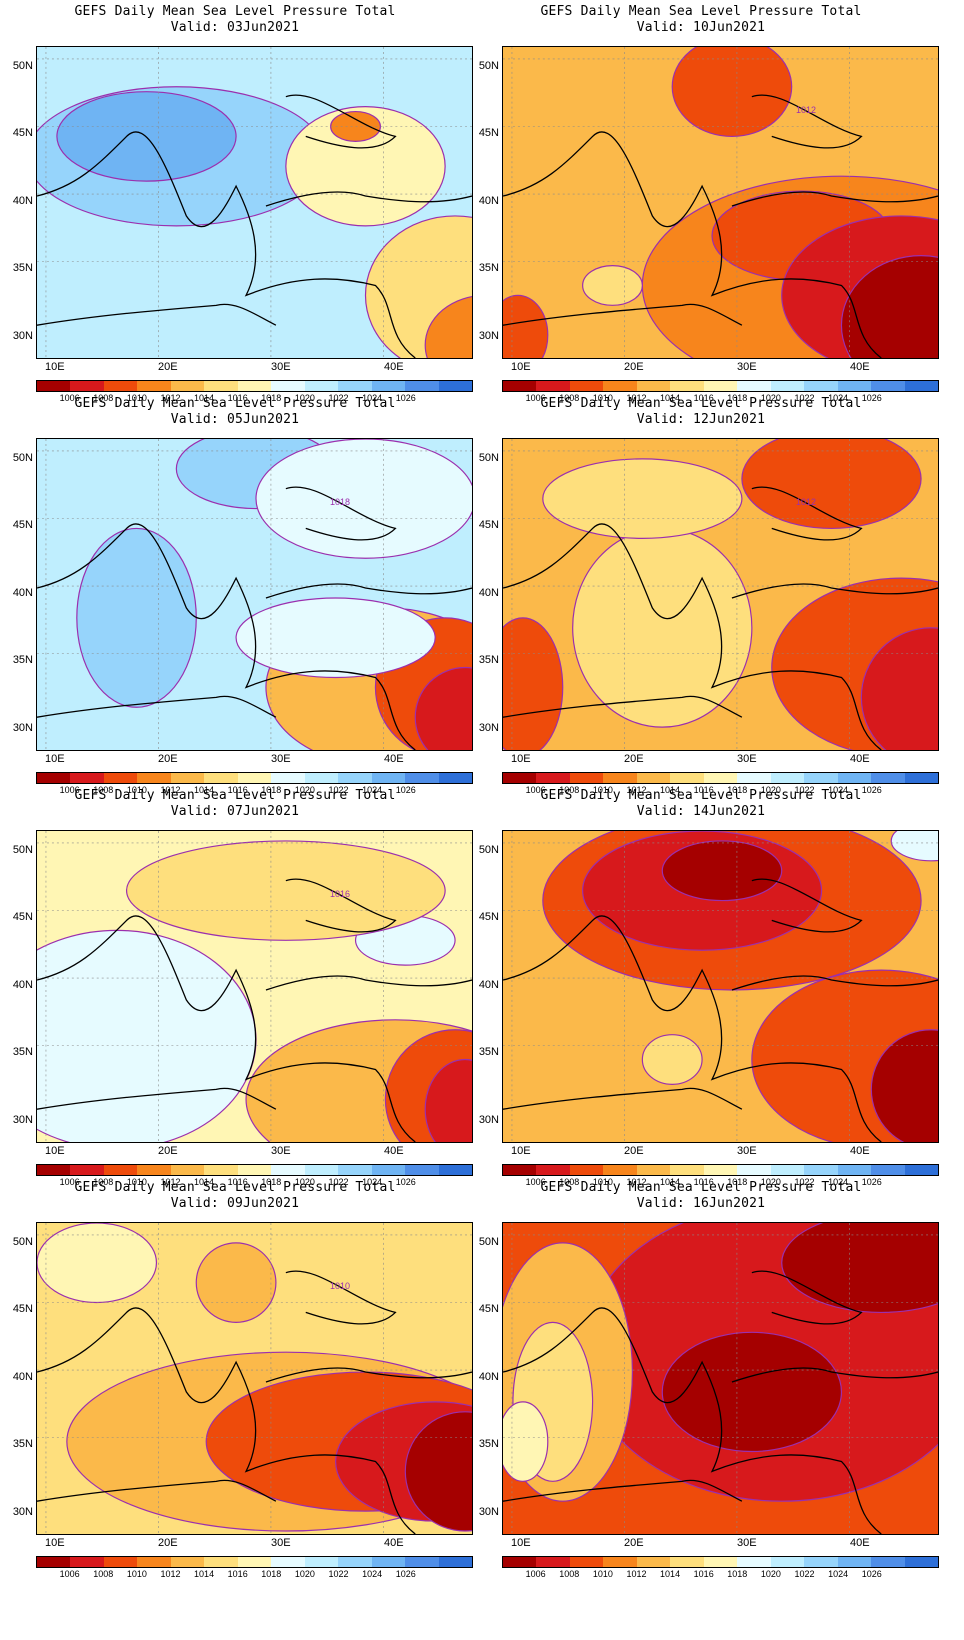  What do you see at coordinates (340, 502) in the screenshot?
I see `contour-label: 1018` at bounding box center [340, 502].